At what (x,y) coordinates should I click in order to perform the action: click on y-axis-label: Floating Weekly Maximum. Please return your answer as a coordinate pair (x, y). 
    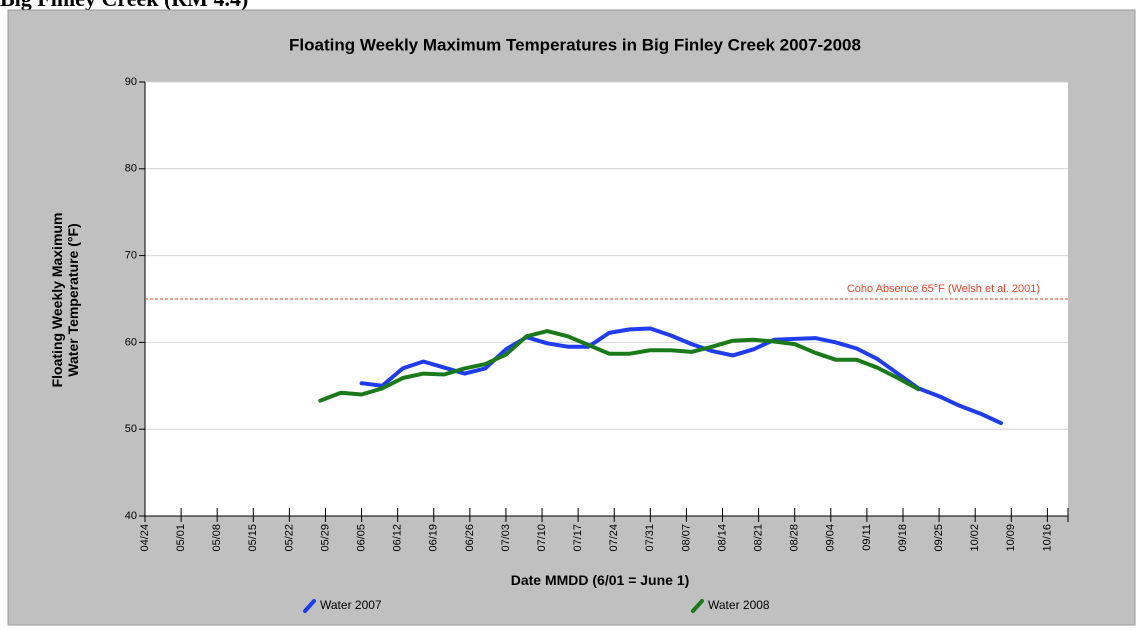
    Looking at the image, I should click on (57, 300).